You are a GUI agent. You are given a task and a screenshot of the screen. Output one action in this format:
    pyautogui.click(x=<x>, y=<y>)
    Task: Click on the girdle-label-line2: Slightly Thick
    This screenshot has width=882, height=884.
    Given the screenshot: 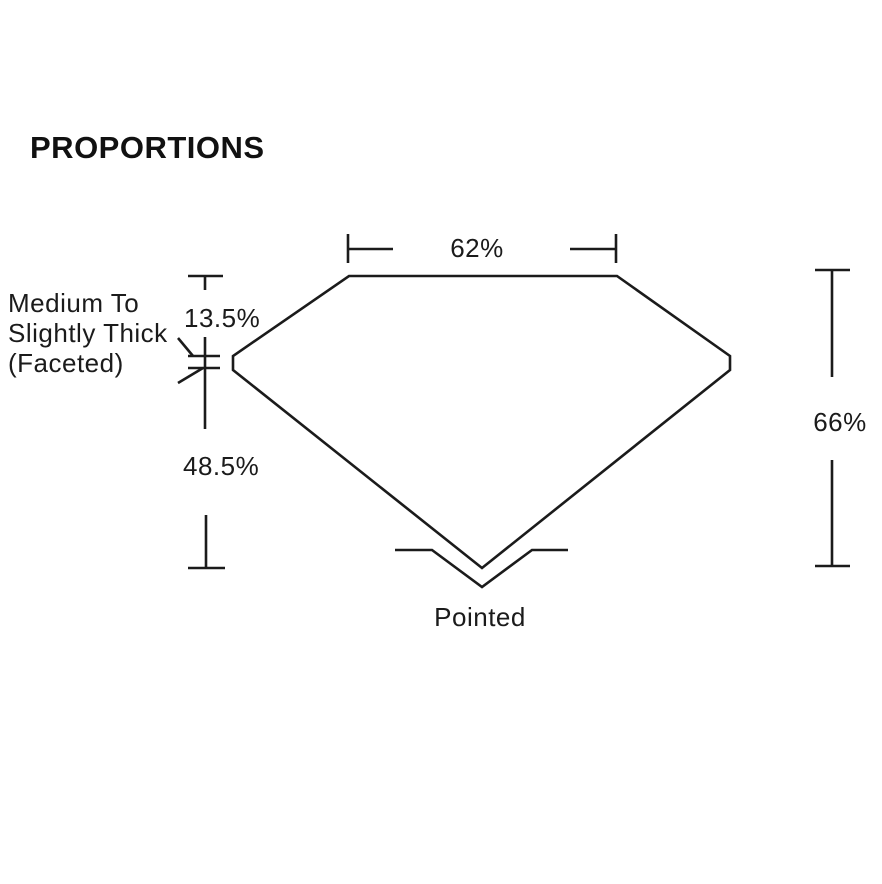 What is the action you would take?
    pyautogui.click(x=88, y=333)
    